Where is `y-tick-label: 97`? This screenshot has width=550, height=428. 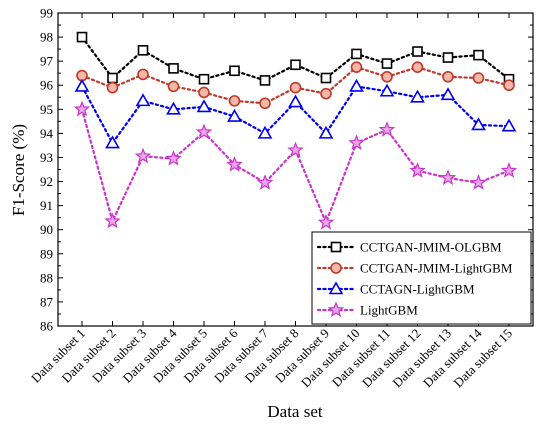 y-tick-label: 97 is located at coordinates (47, 61).